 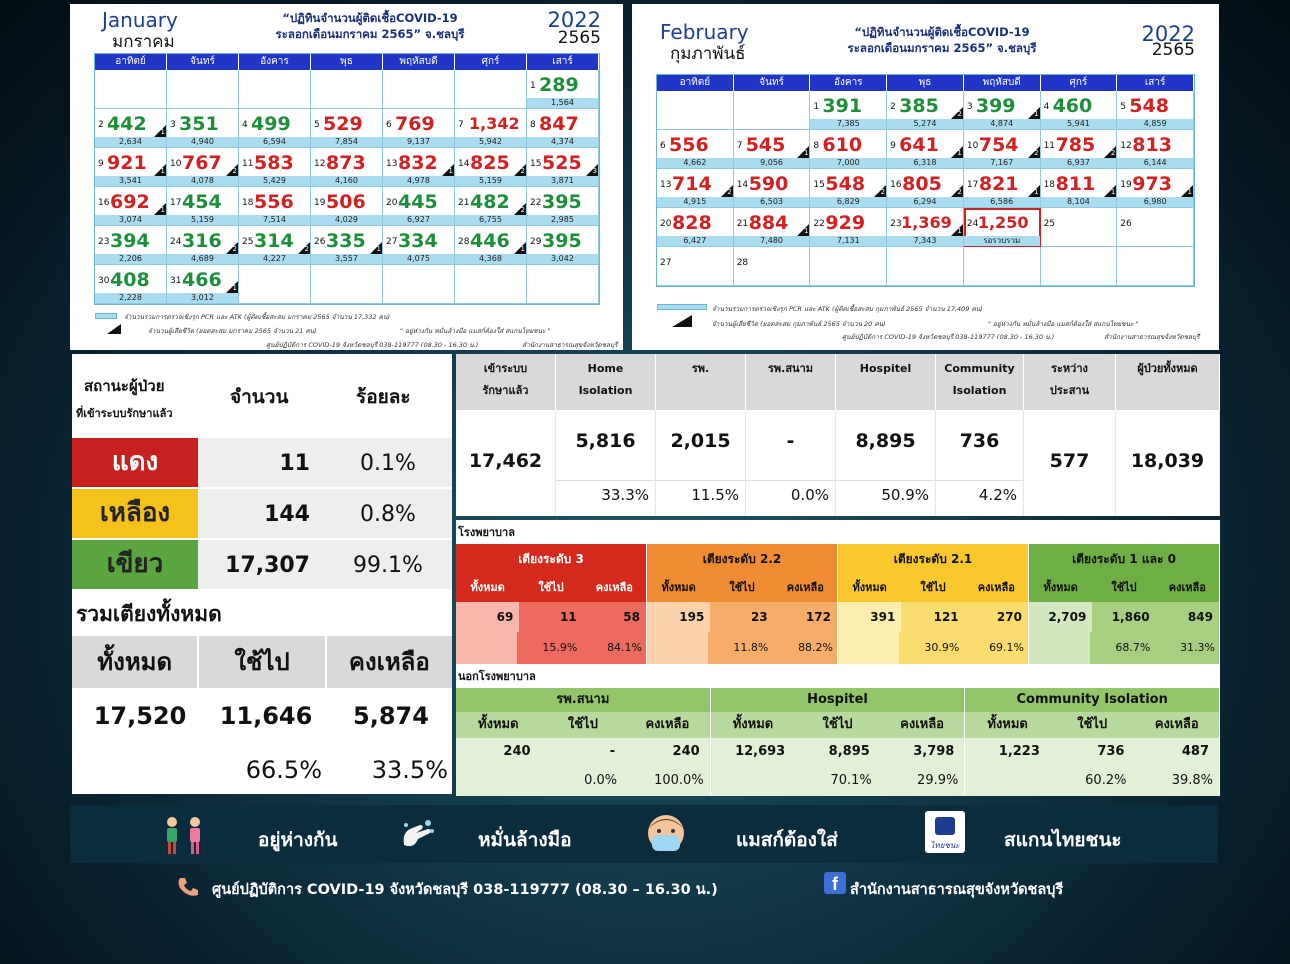 I want to click on calendar-day-cell: 6 769 9,137, so click(x=419, y=128).